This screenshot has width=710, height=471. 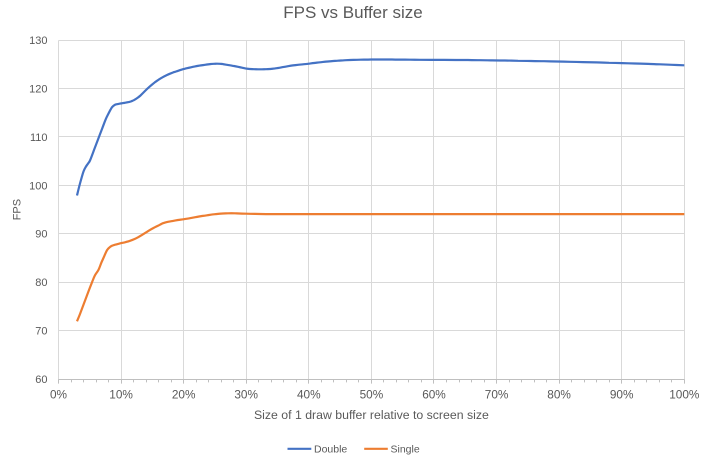 What do you see at coordinates (684, 394) in the screenshot?
I see `svg-text: 100%` at bounding box center [684, 394].